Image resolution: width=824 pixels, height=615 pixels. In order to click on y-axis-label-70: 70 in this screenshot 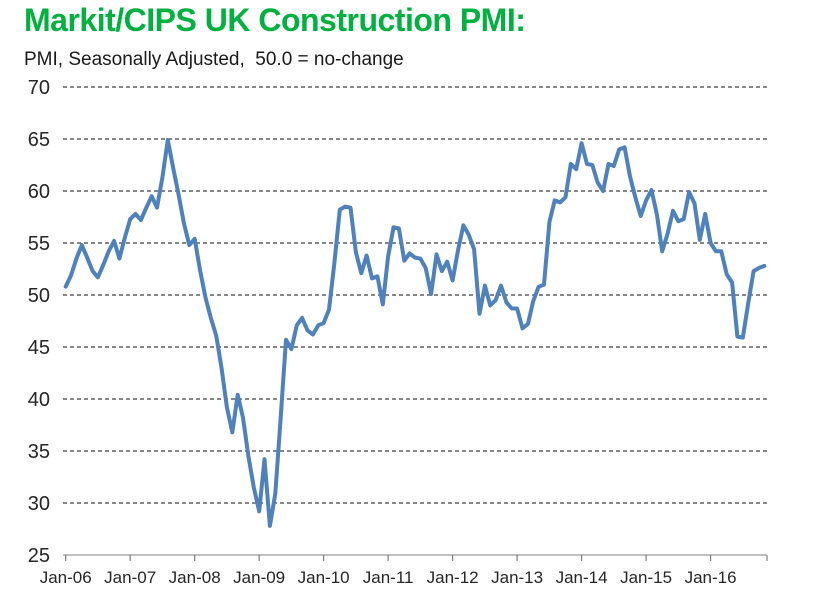, I will do `click(39, 88)`.